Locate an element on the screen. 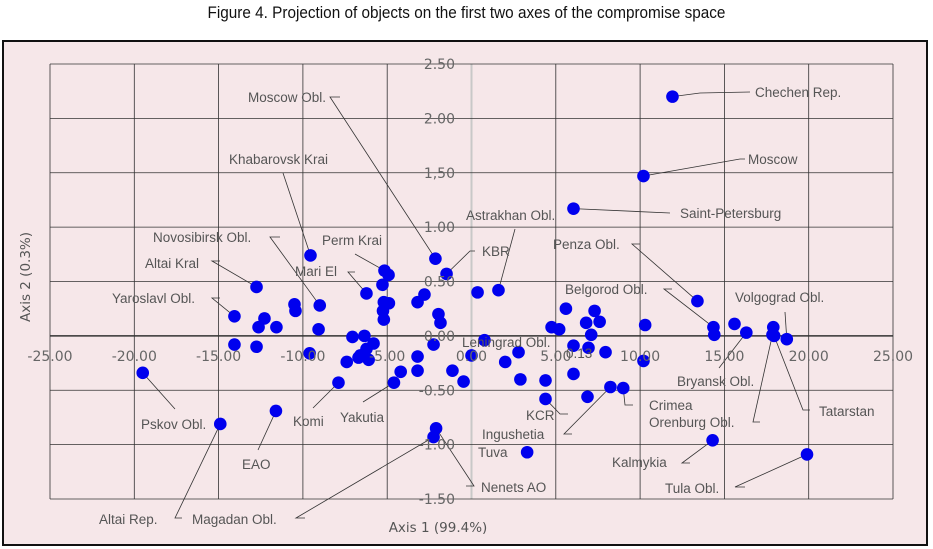 This screenshot has width=933, height=549. point-label: Bryansk Obl. is located at coordinates (715, 381).